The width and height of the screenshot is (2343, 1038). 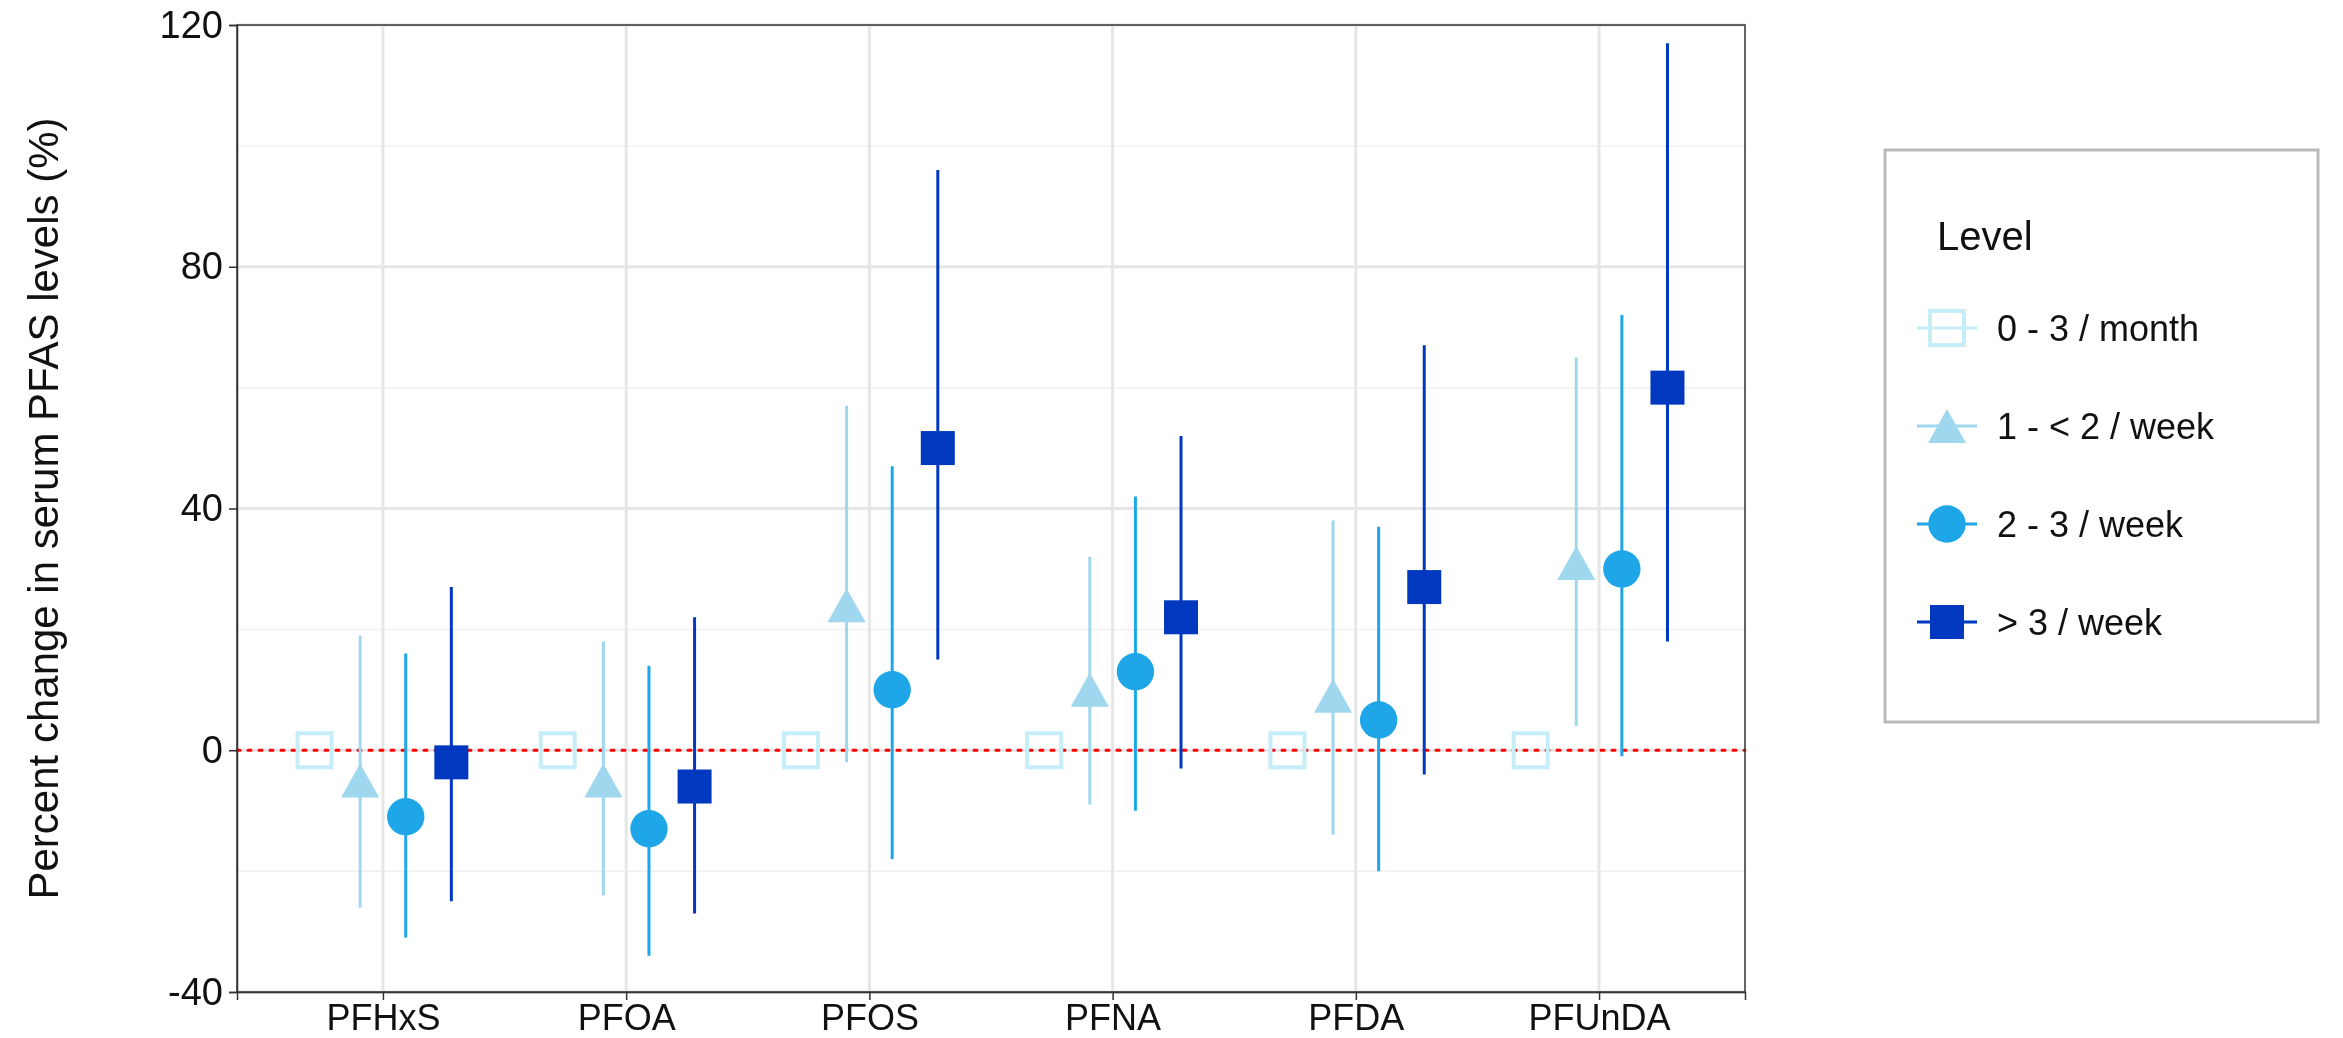 I want to click on y-tick-label: 120, so click(x=191, y=24).